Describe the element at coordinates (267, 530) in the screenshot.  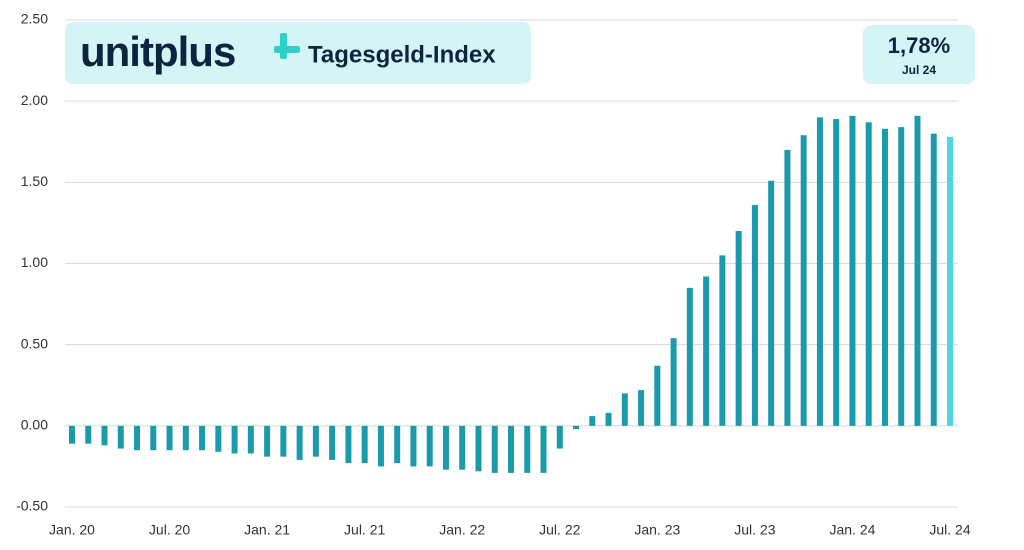
I see `x-tick-label: Jan. 21` at that location.